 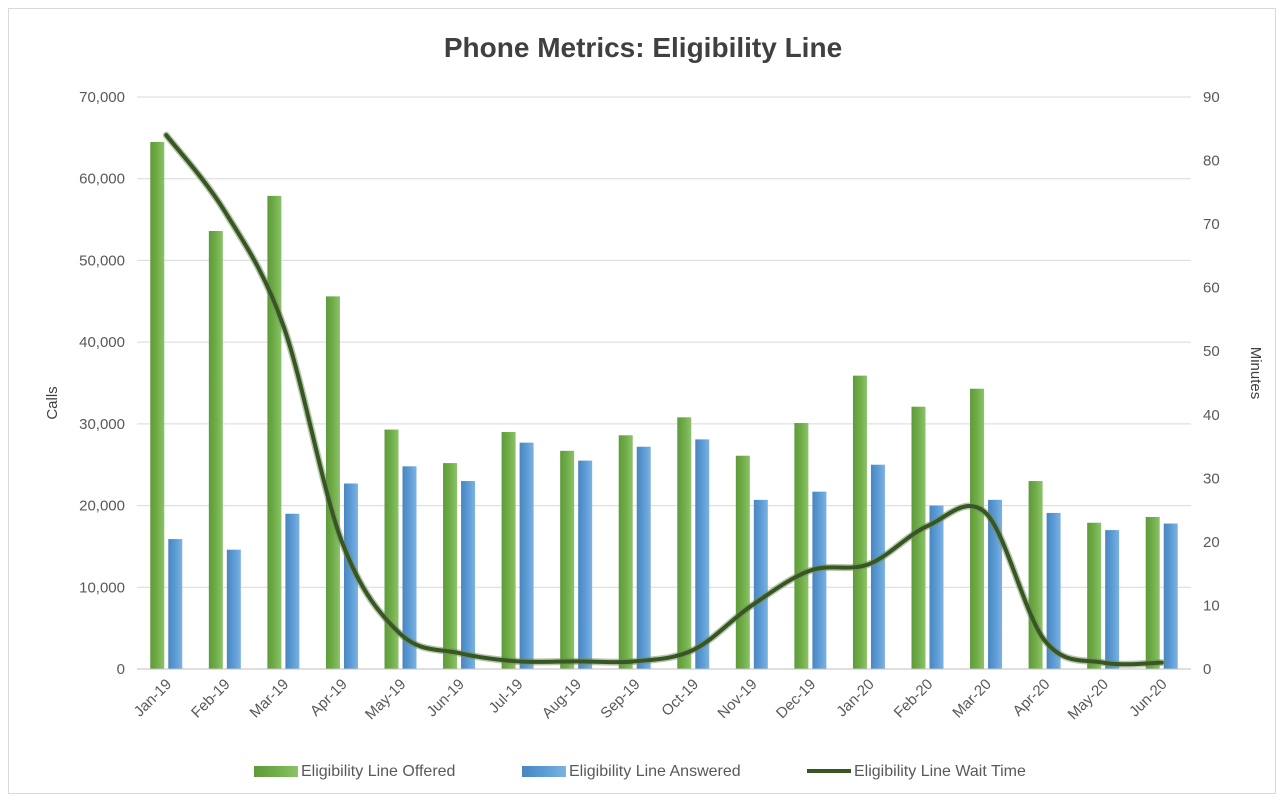 What do you see at coordinates (385, 699) in the screenshot?
I see `x-tick-label: May-19` at bounding box center [385, 699].